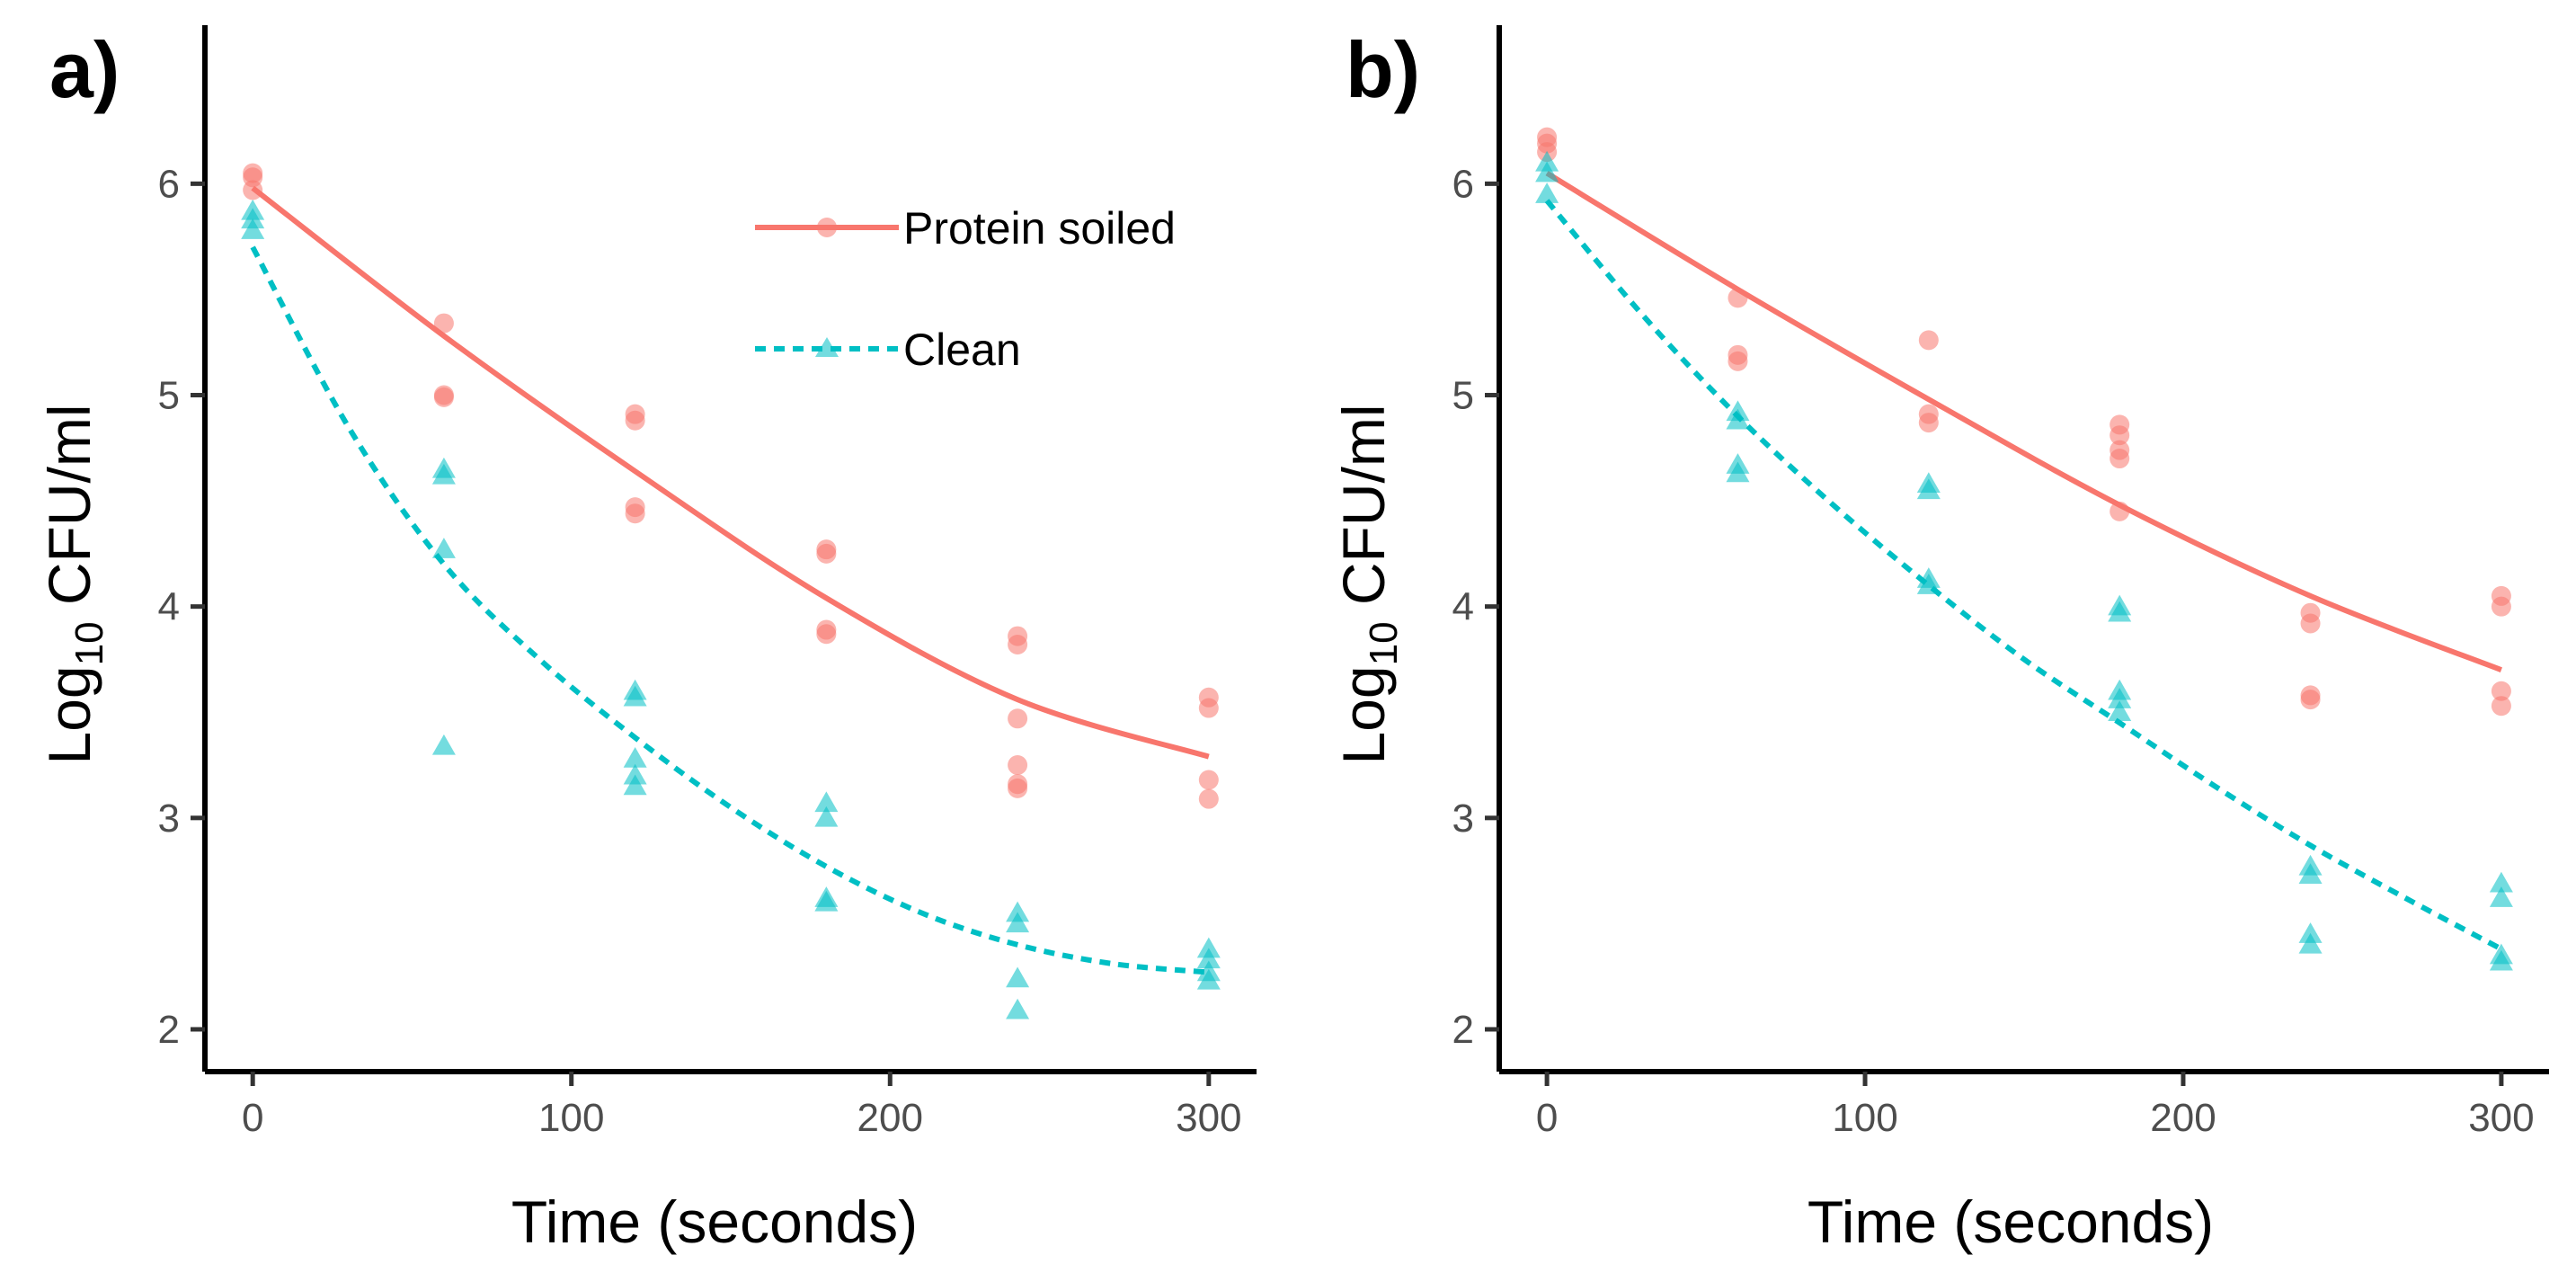 This screenshot has width=2576, height=1273. I want to click on fit-line-protein-soiled-b, so click(2023, 422).